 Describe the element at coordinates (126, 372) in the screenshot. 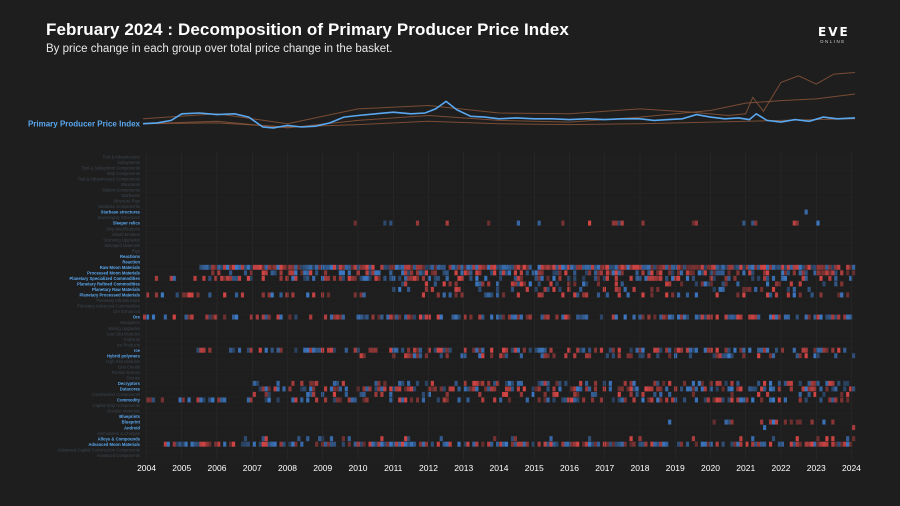

I see `row-label: Faction Drones` at that location.